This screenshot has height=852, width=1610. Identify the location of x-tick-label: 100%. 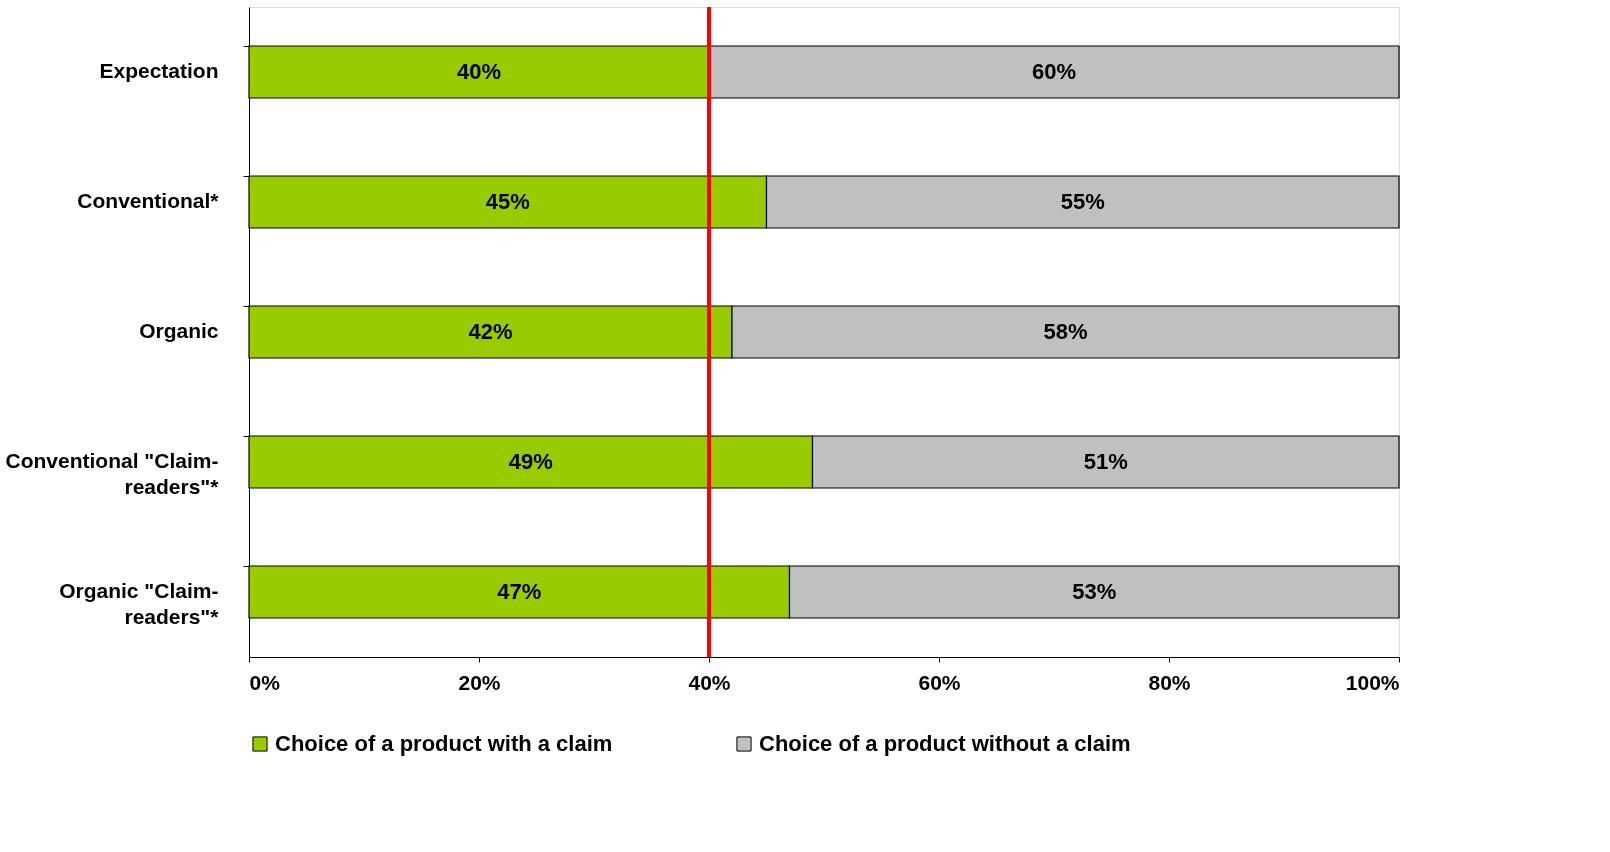
(1372, 682).